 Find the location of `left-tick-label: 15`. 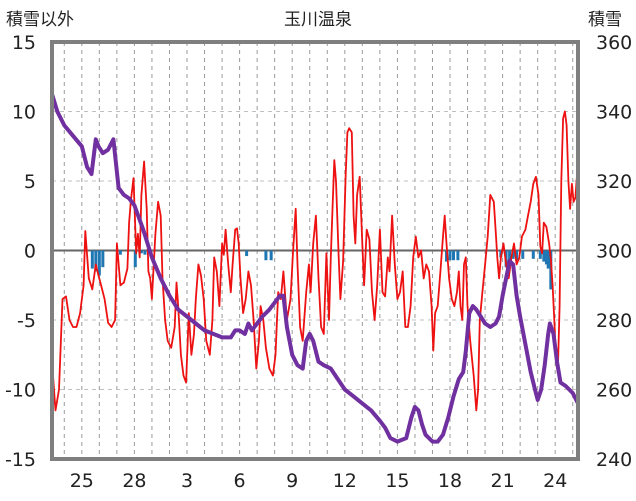

left-tick-label: 15 is located at coordinates (24, 43).